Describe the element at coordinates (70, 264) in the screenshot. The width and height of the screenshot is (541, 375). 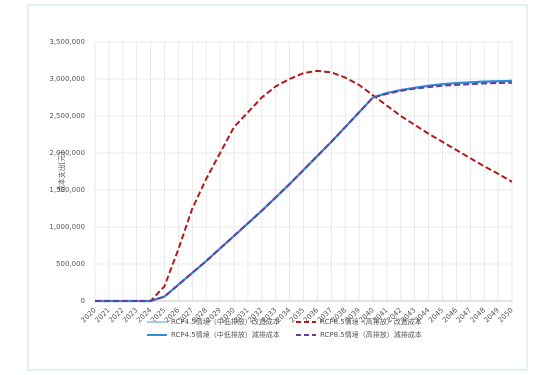
I see `y-tick-label: 500,000` at that location.